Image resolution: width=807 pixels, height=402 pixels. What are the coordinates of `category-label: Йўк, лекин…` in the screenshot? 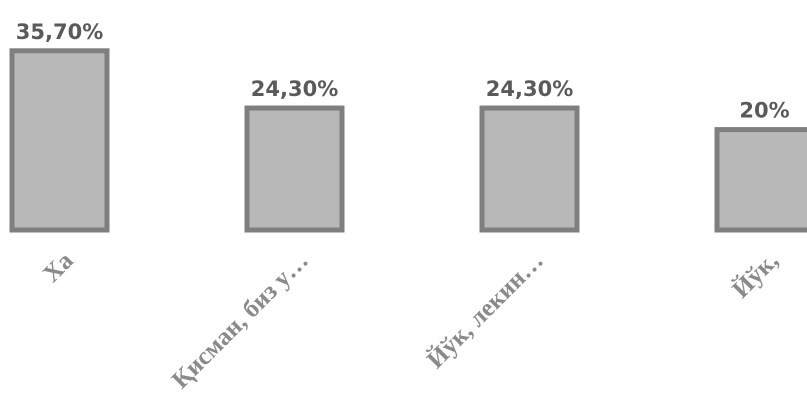 It's located at (484, 309).